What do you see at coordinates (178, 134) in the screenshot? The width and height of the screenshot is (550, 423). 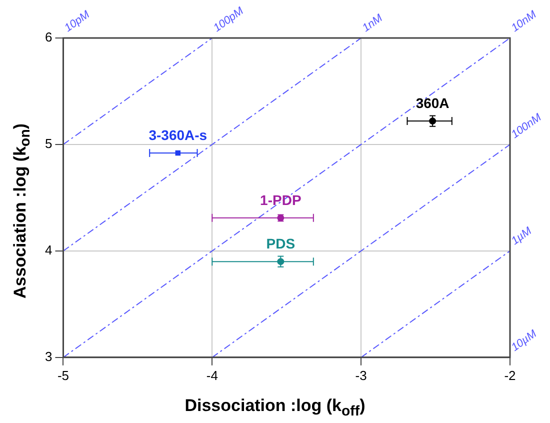 I see `series-label: 3-360A-s` at bounding box center [178, 134].